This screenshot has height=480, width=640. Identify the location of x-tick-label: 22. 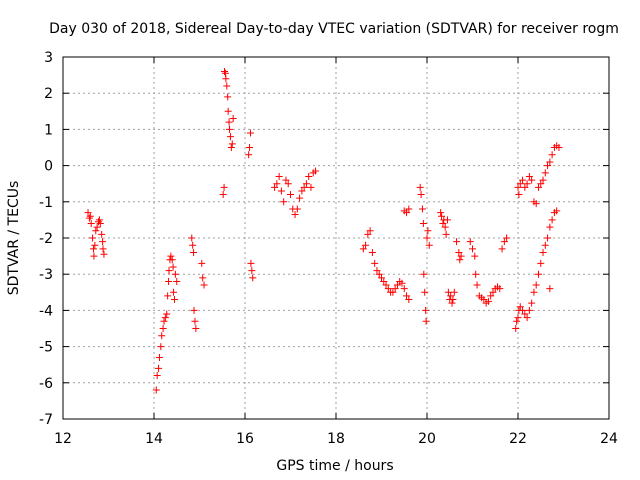
(518, 439).